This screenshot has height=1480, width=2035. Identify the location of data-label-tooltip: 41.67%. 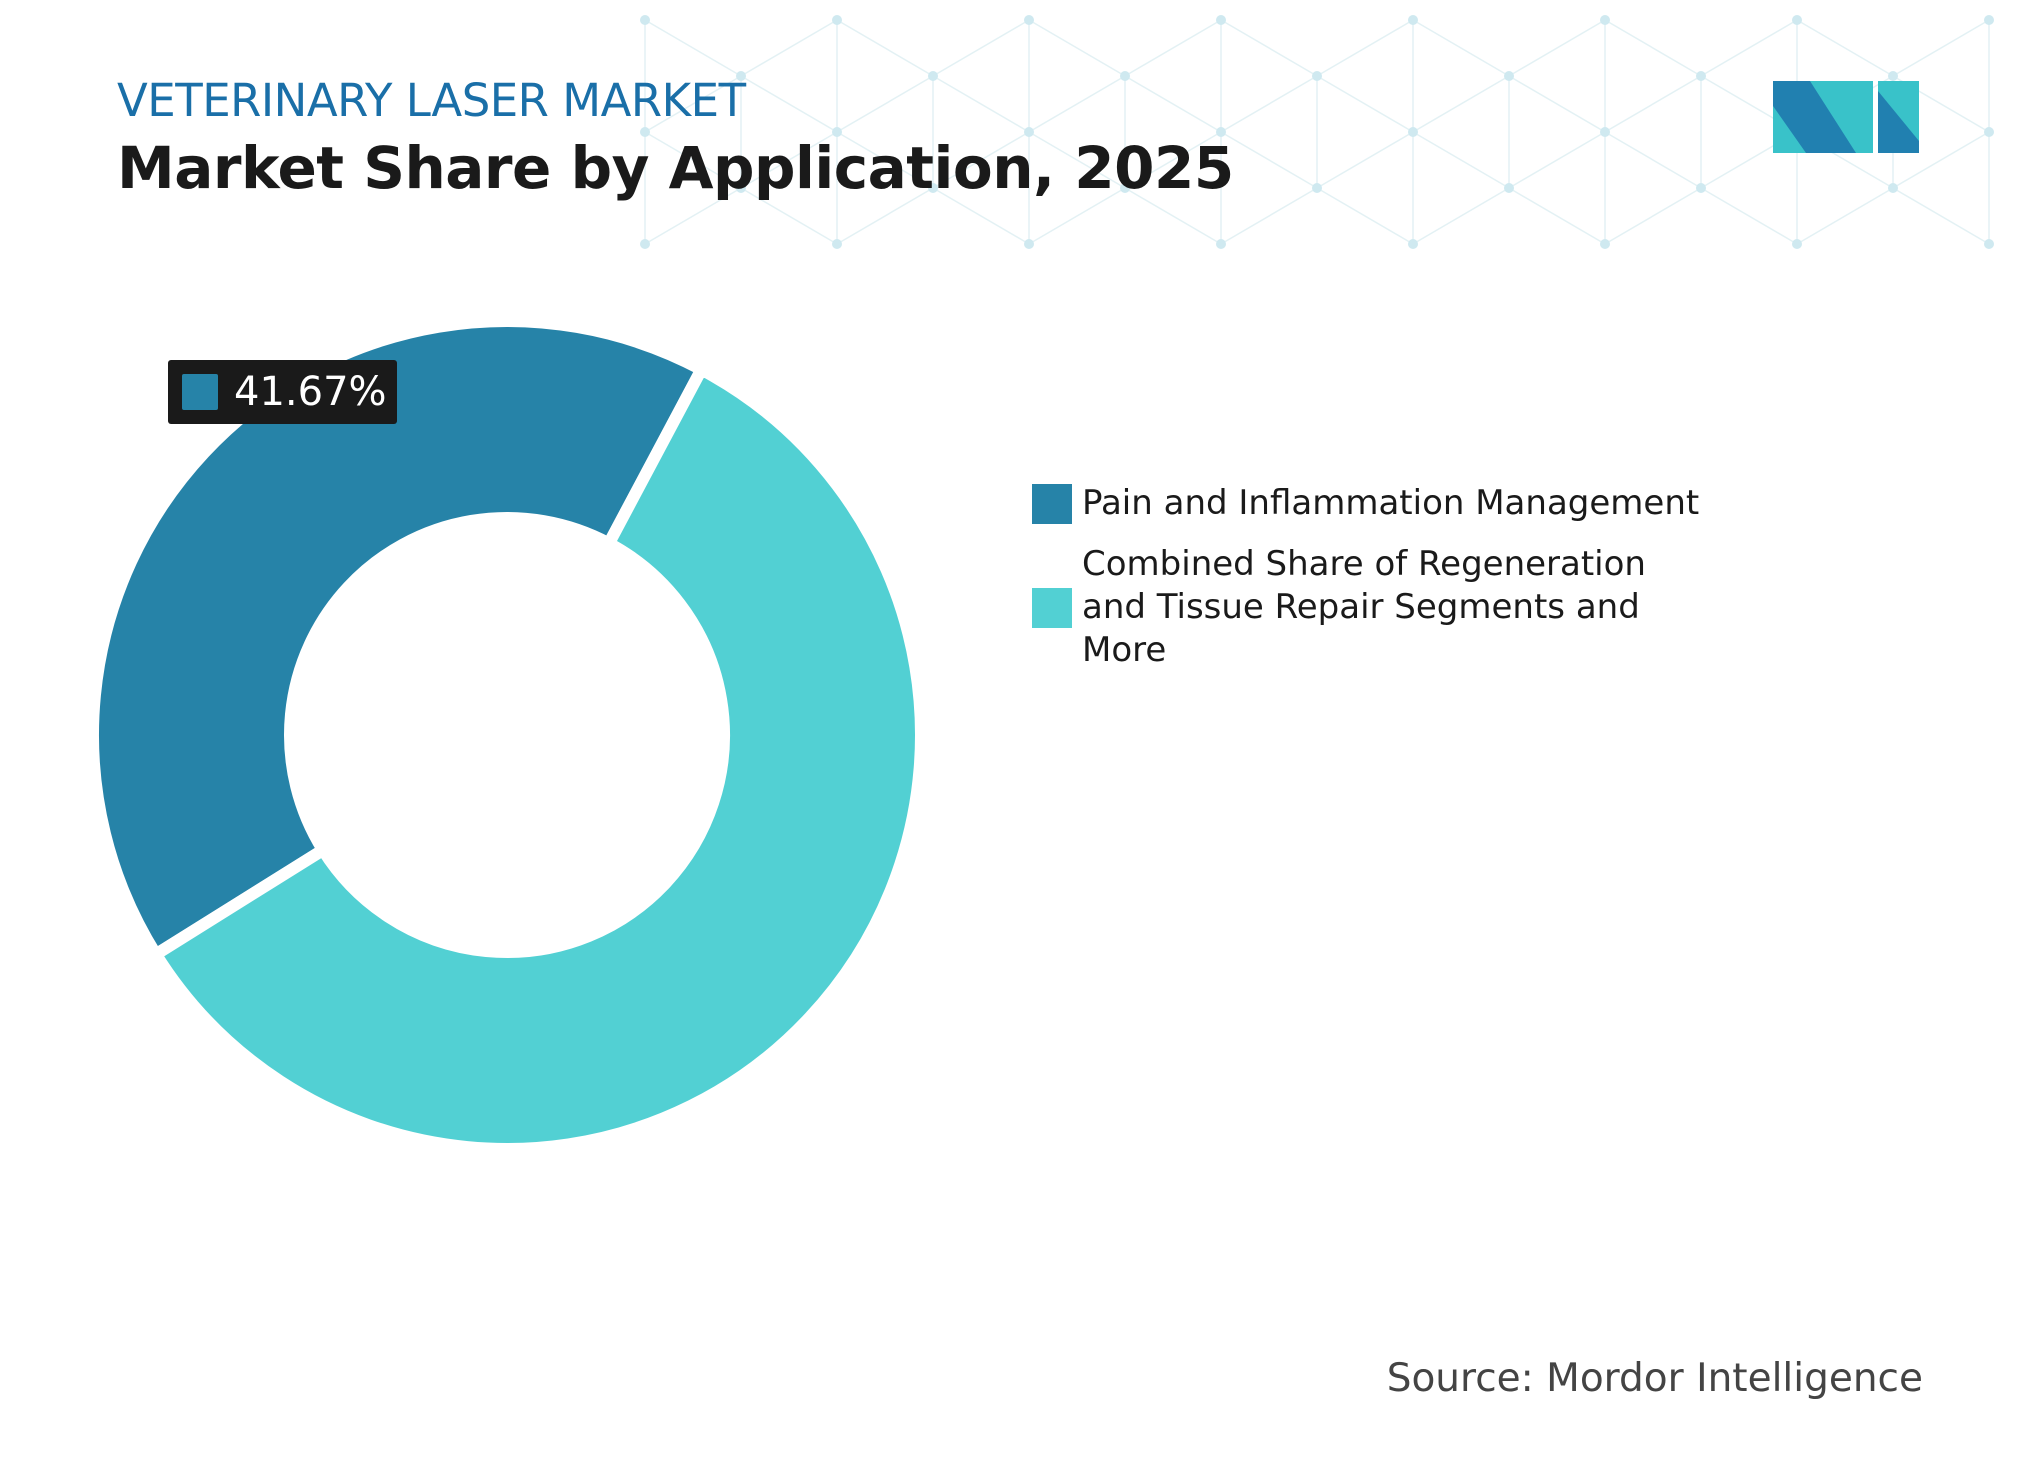
(282, 392).